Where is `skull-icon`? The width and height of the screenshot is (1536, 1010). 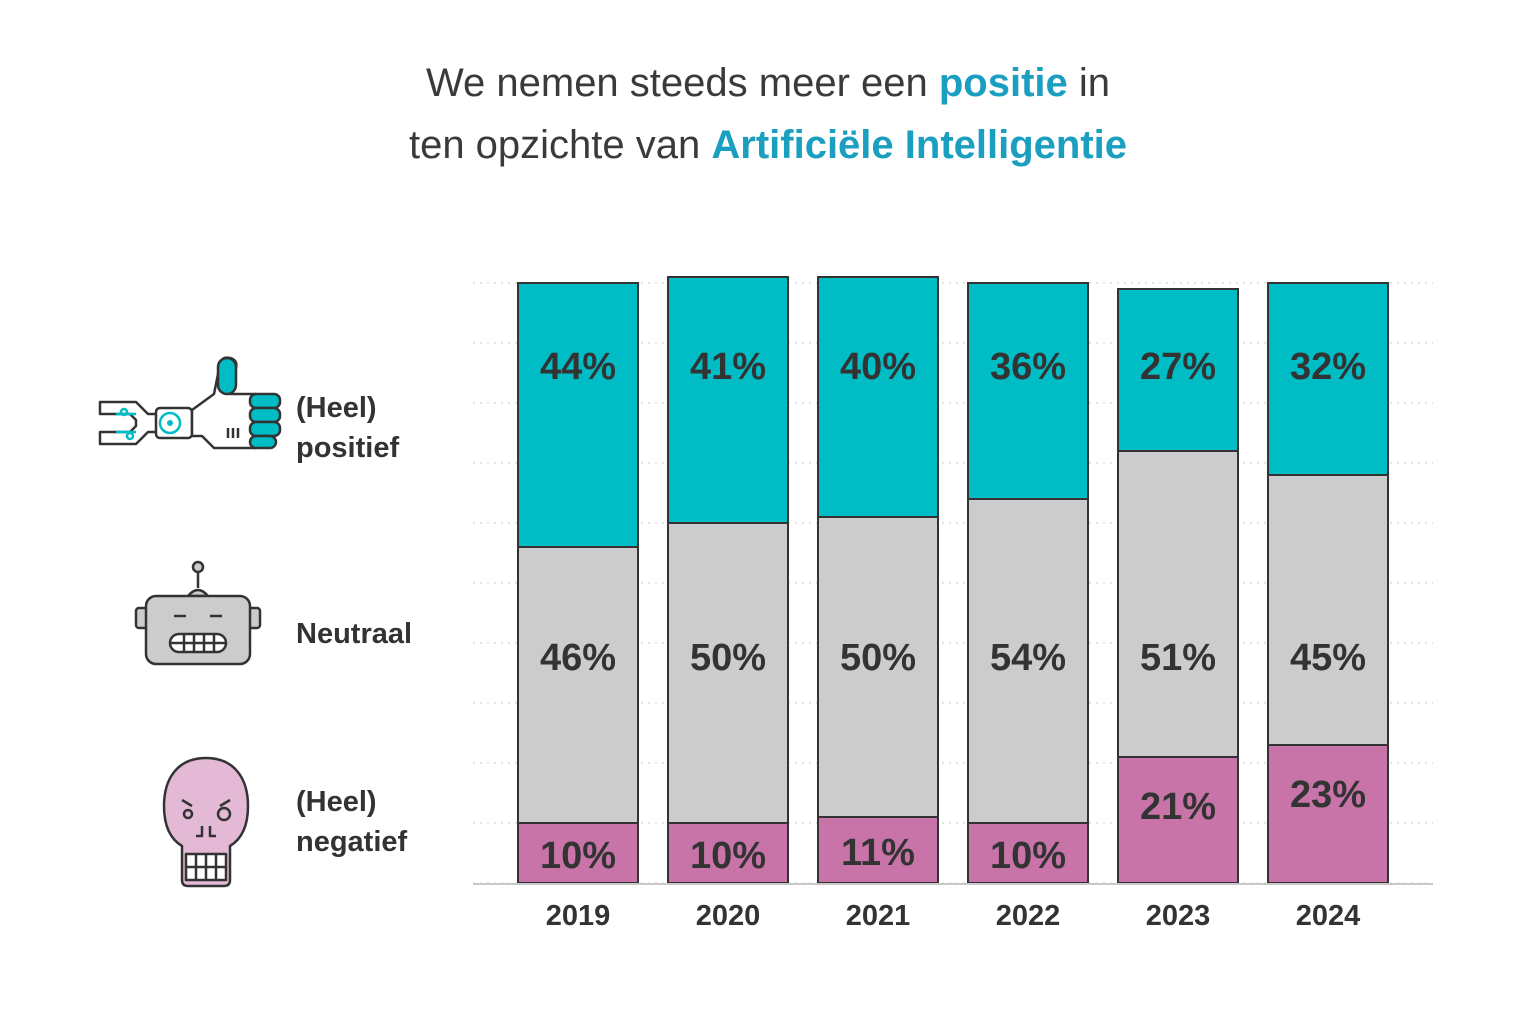 skull-icon is located at coordinates (206, 822).